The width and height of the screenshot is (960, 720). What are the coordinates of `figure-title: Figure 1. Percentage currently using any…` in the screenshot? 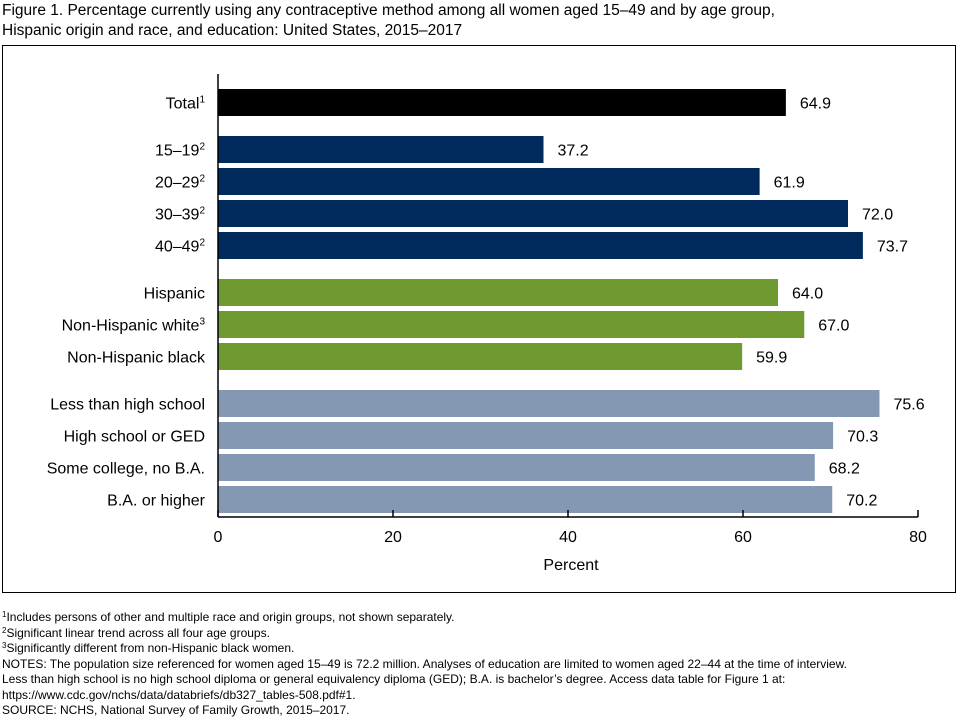 It's located at (477, 21).